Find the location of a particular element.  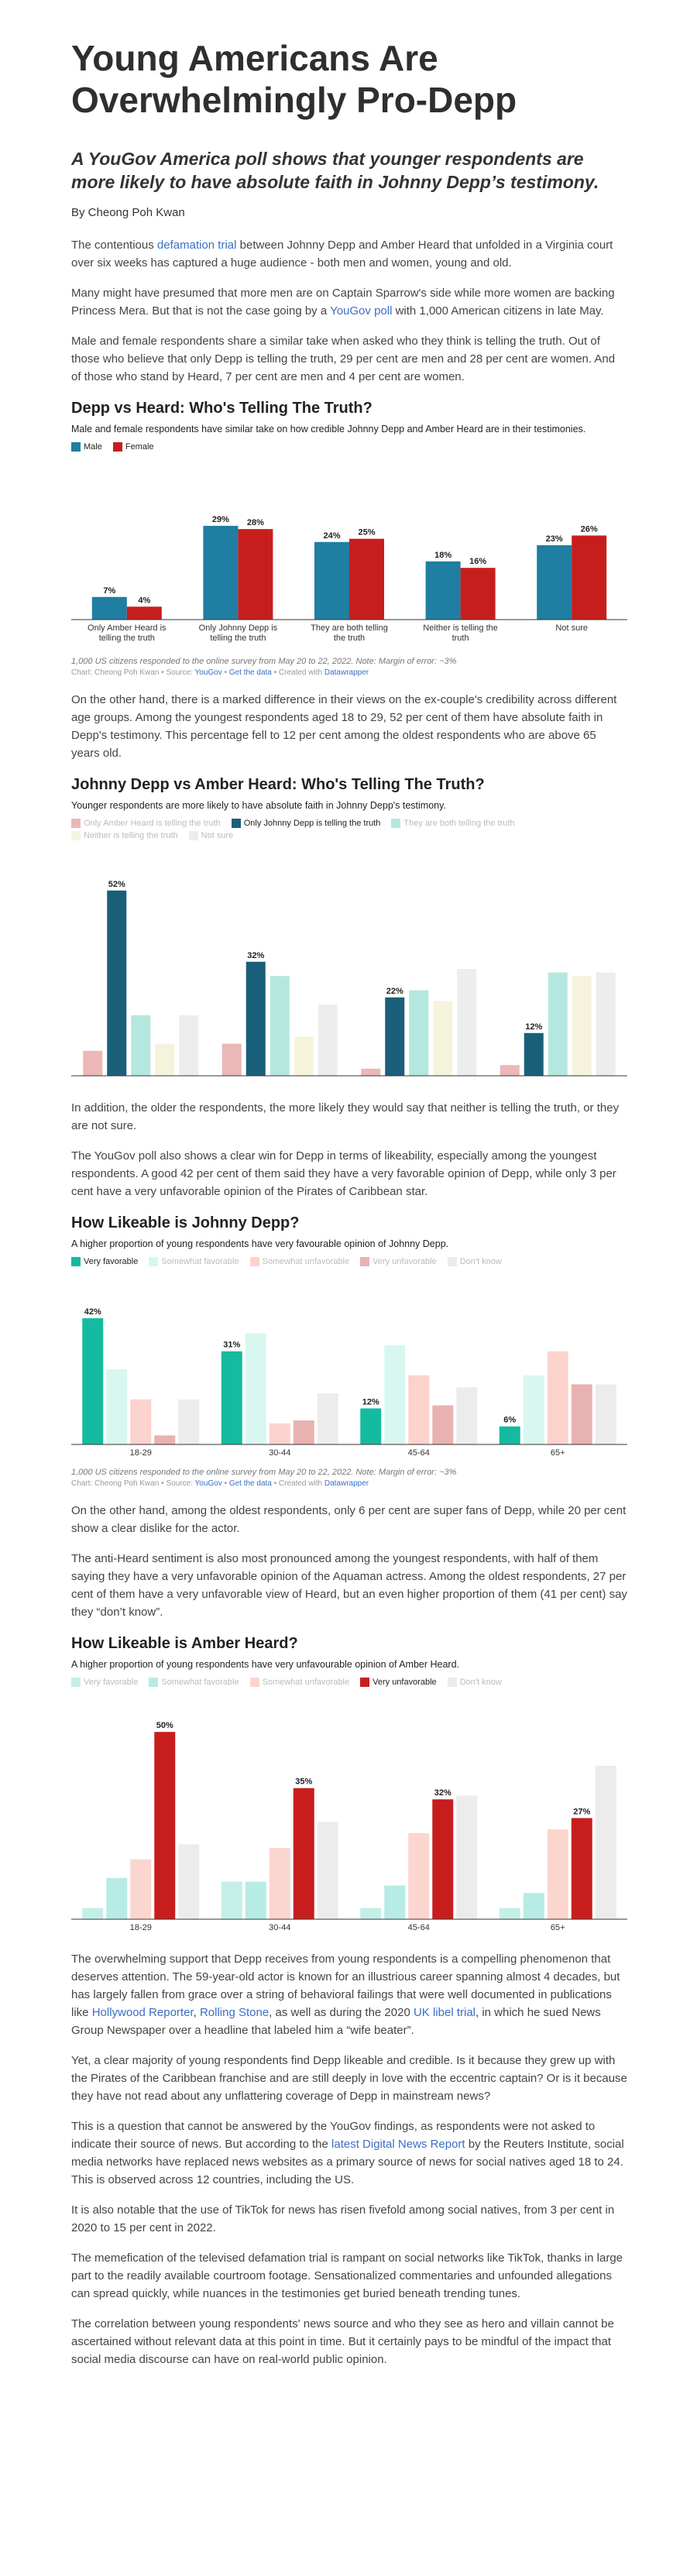

data-label: 52% is located at coordinates (117, 884).